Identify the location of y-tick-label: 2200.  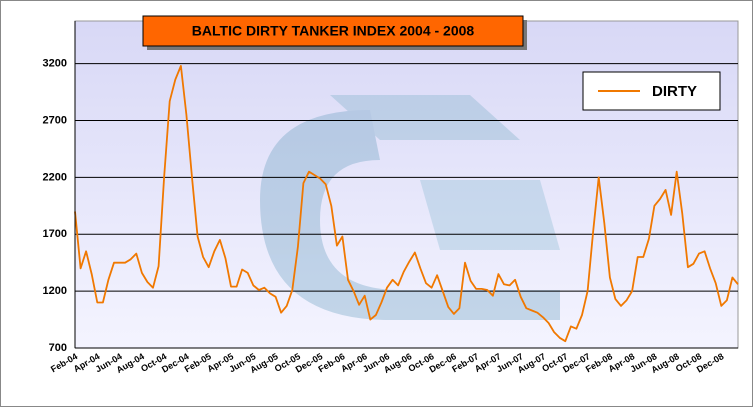
(55, 177).